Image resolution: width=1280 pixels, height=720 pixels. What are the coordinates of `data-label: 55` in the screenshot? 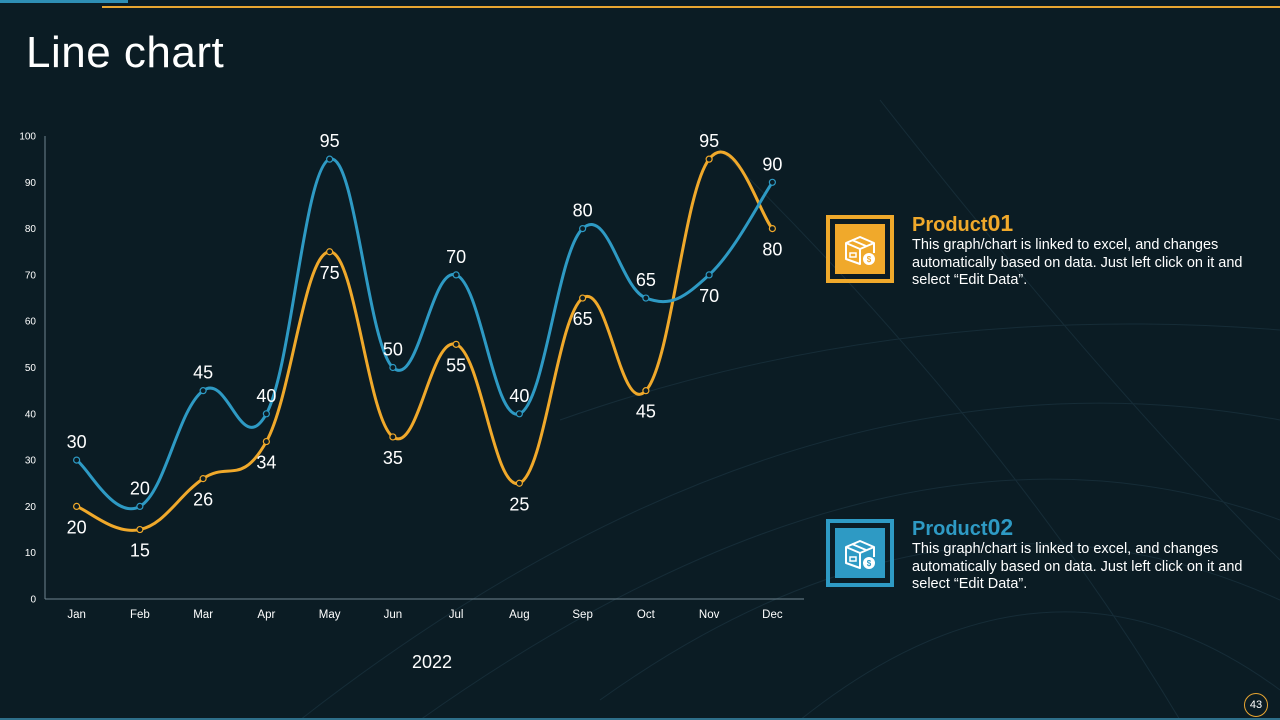 It's located at (456, 365).